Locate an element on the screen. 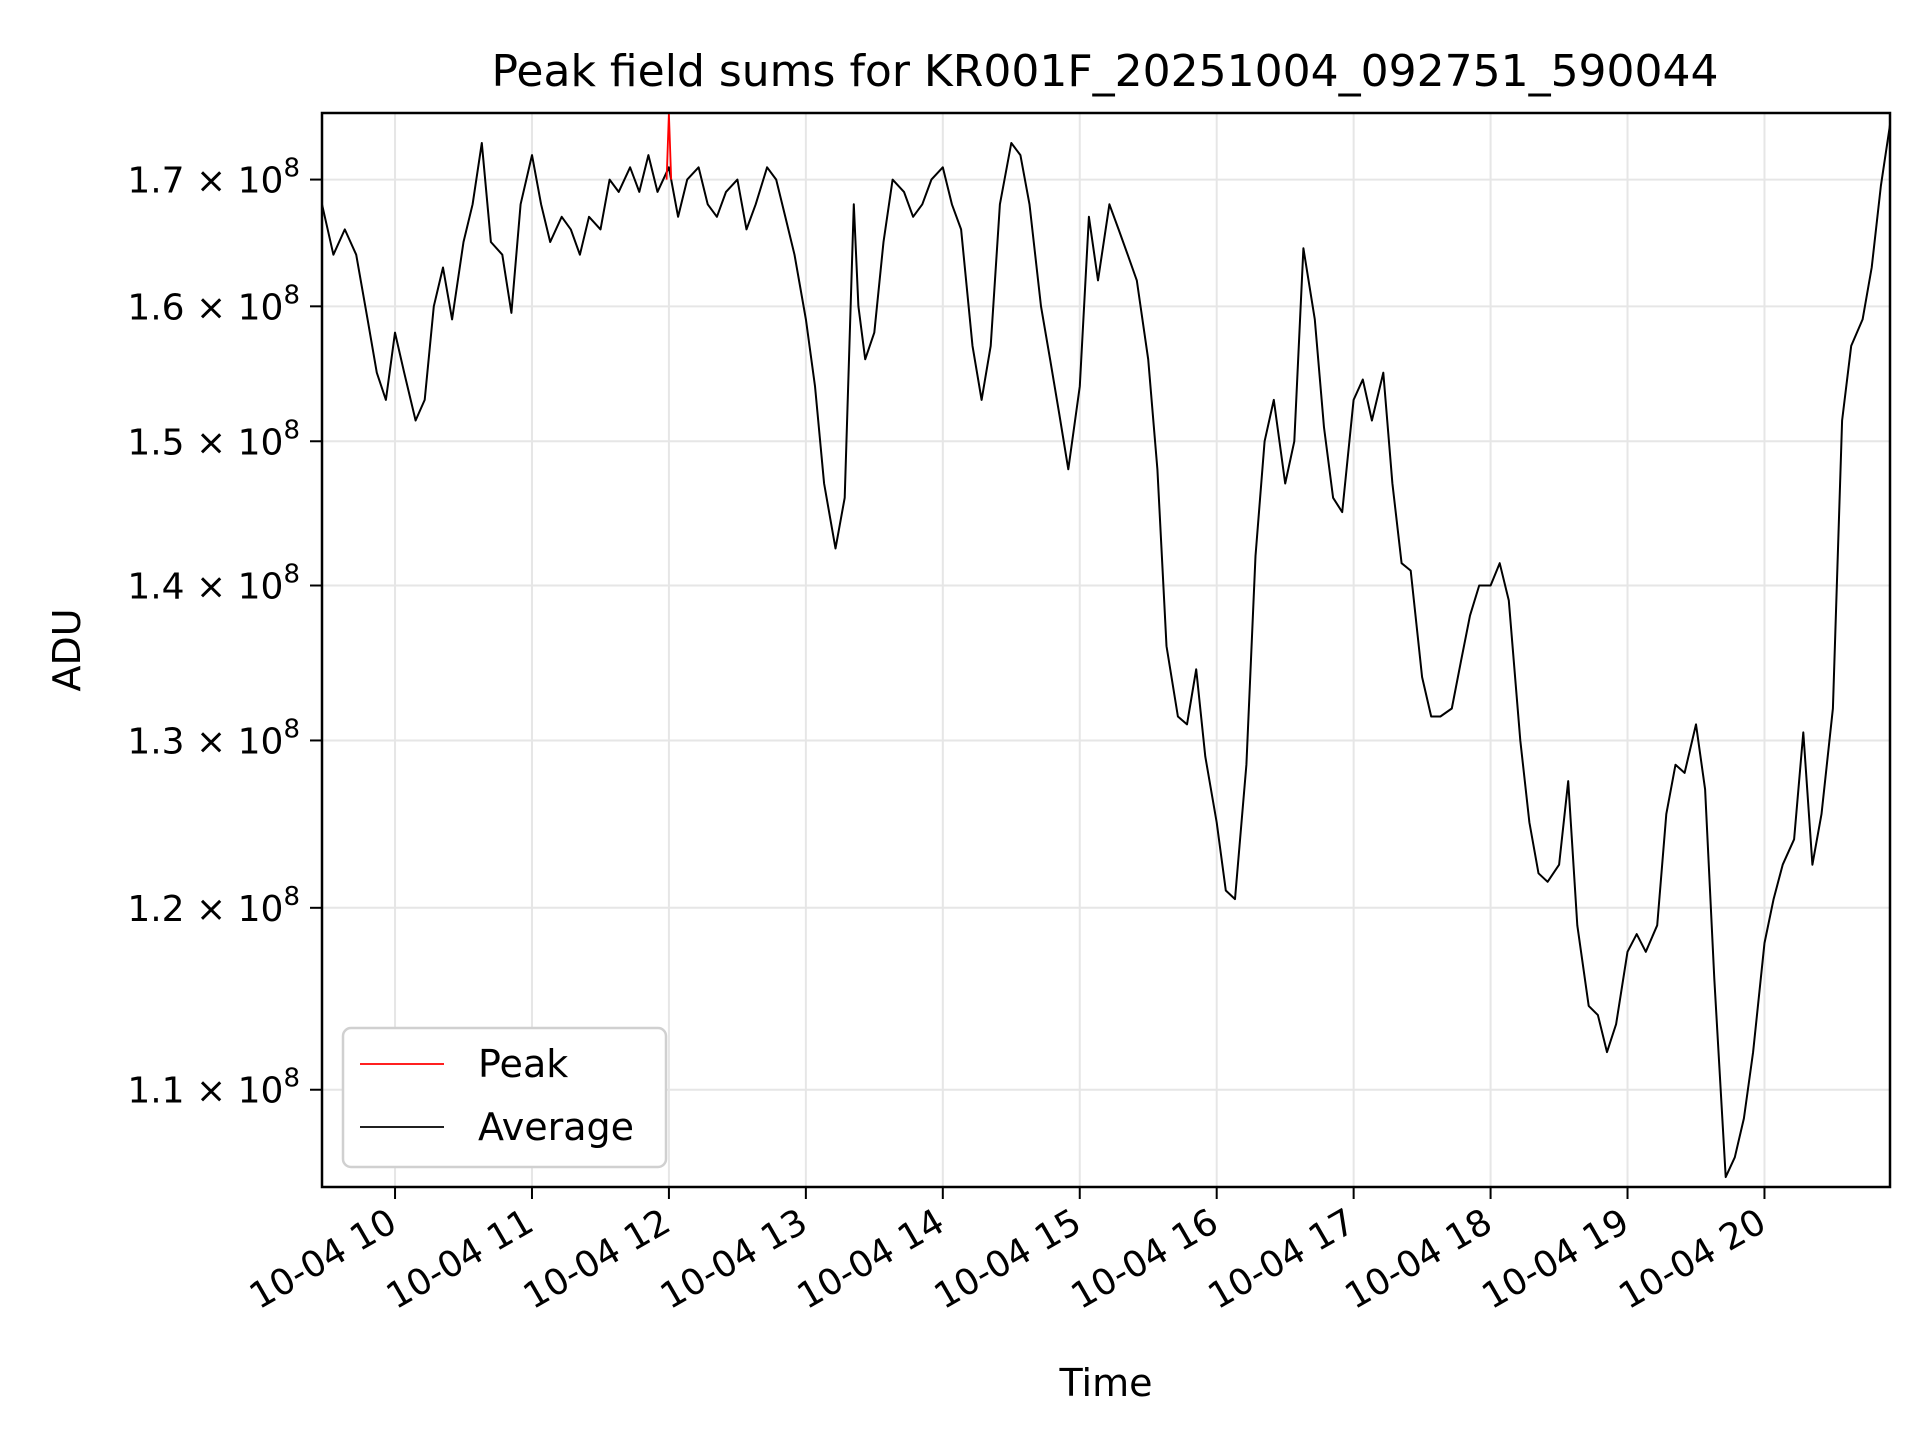 The image size is (1920, 1440). y-tick-label: 1.1 × 108 is located at coordinates (213, 1088).